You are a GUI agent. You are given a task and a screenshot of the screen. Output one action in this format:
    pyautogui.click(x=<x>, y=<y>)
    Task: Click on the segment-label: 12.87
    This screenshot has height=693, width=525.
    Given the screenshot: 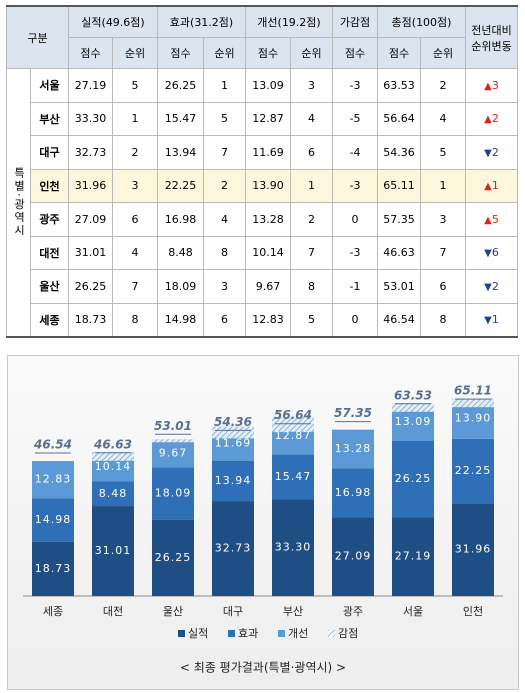 What is the action you would take?
    pyautogui.click(x=293, y=435)
    